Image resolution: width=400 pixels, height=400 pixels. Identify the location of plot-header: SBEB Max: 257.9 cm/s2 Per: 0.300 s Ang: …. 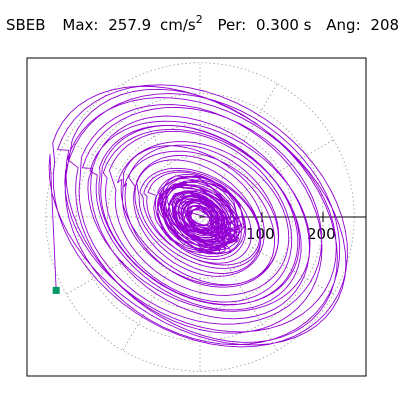
(203, 25).